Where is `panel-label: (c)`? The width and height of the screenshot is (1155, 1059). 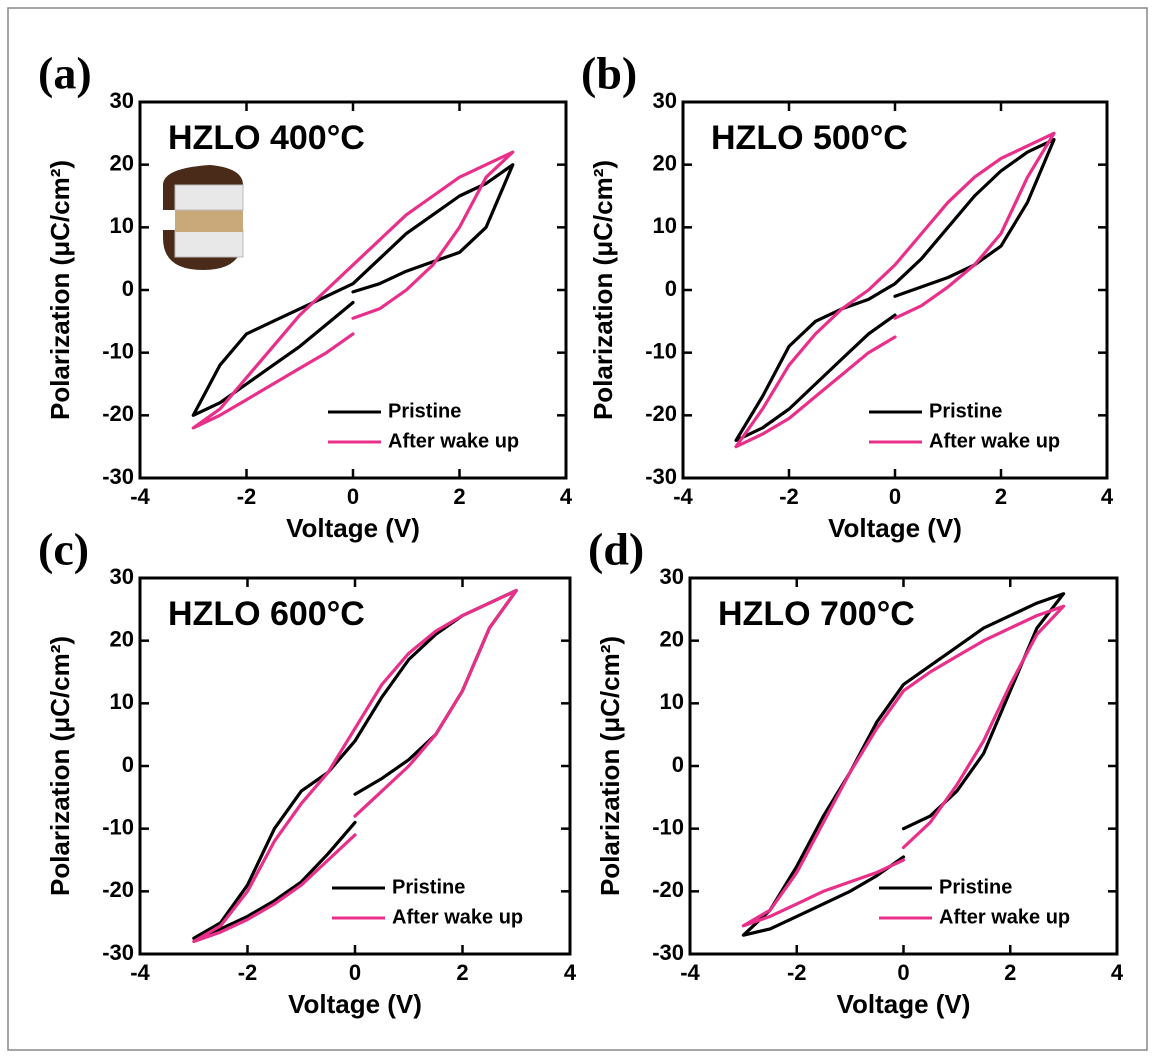 panel-label: (c) is located at coordinates (63, 549).